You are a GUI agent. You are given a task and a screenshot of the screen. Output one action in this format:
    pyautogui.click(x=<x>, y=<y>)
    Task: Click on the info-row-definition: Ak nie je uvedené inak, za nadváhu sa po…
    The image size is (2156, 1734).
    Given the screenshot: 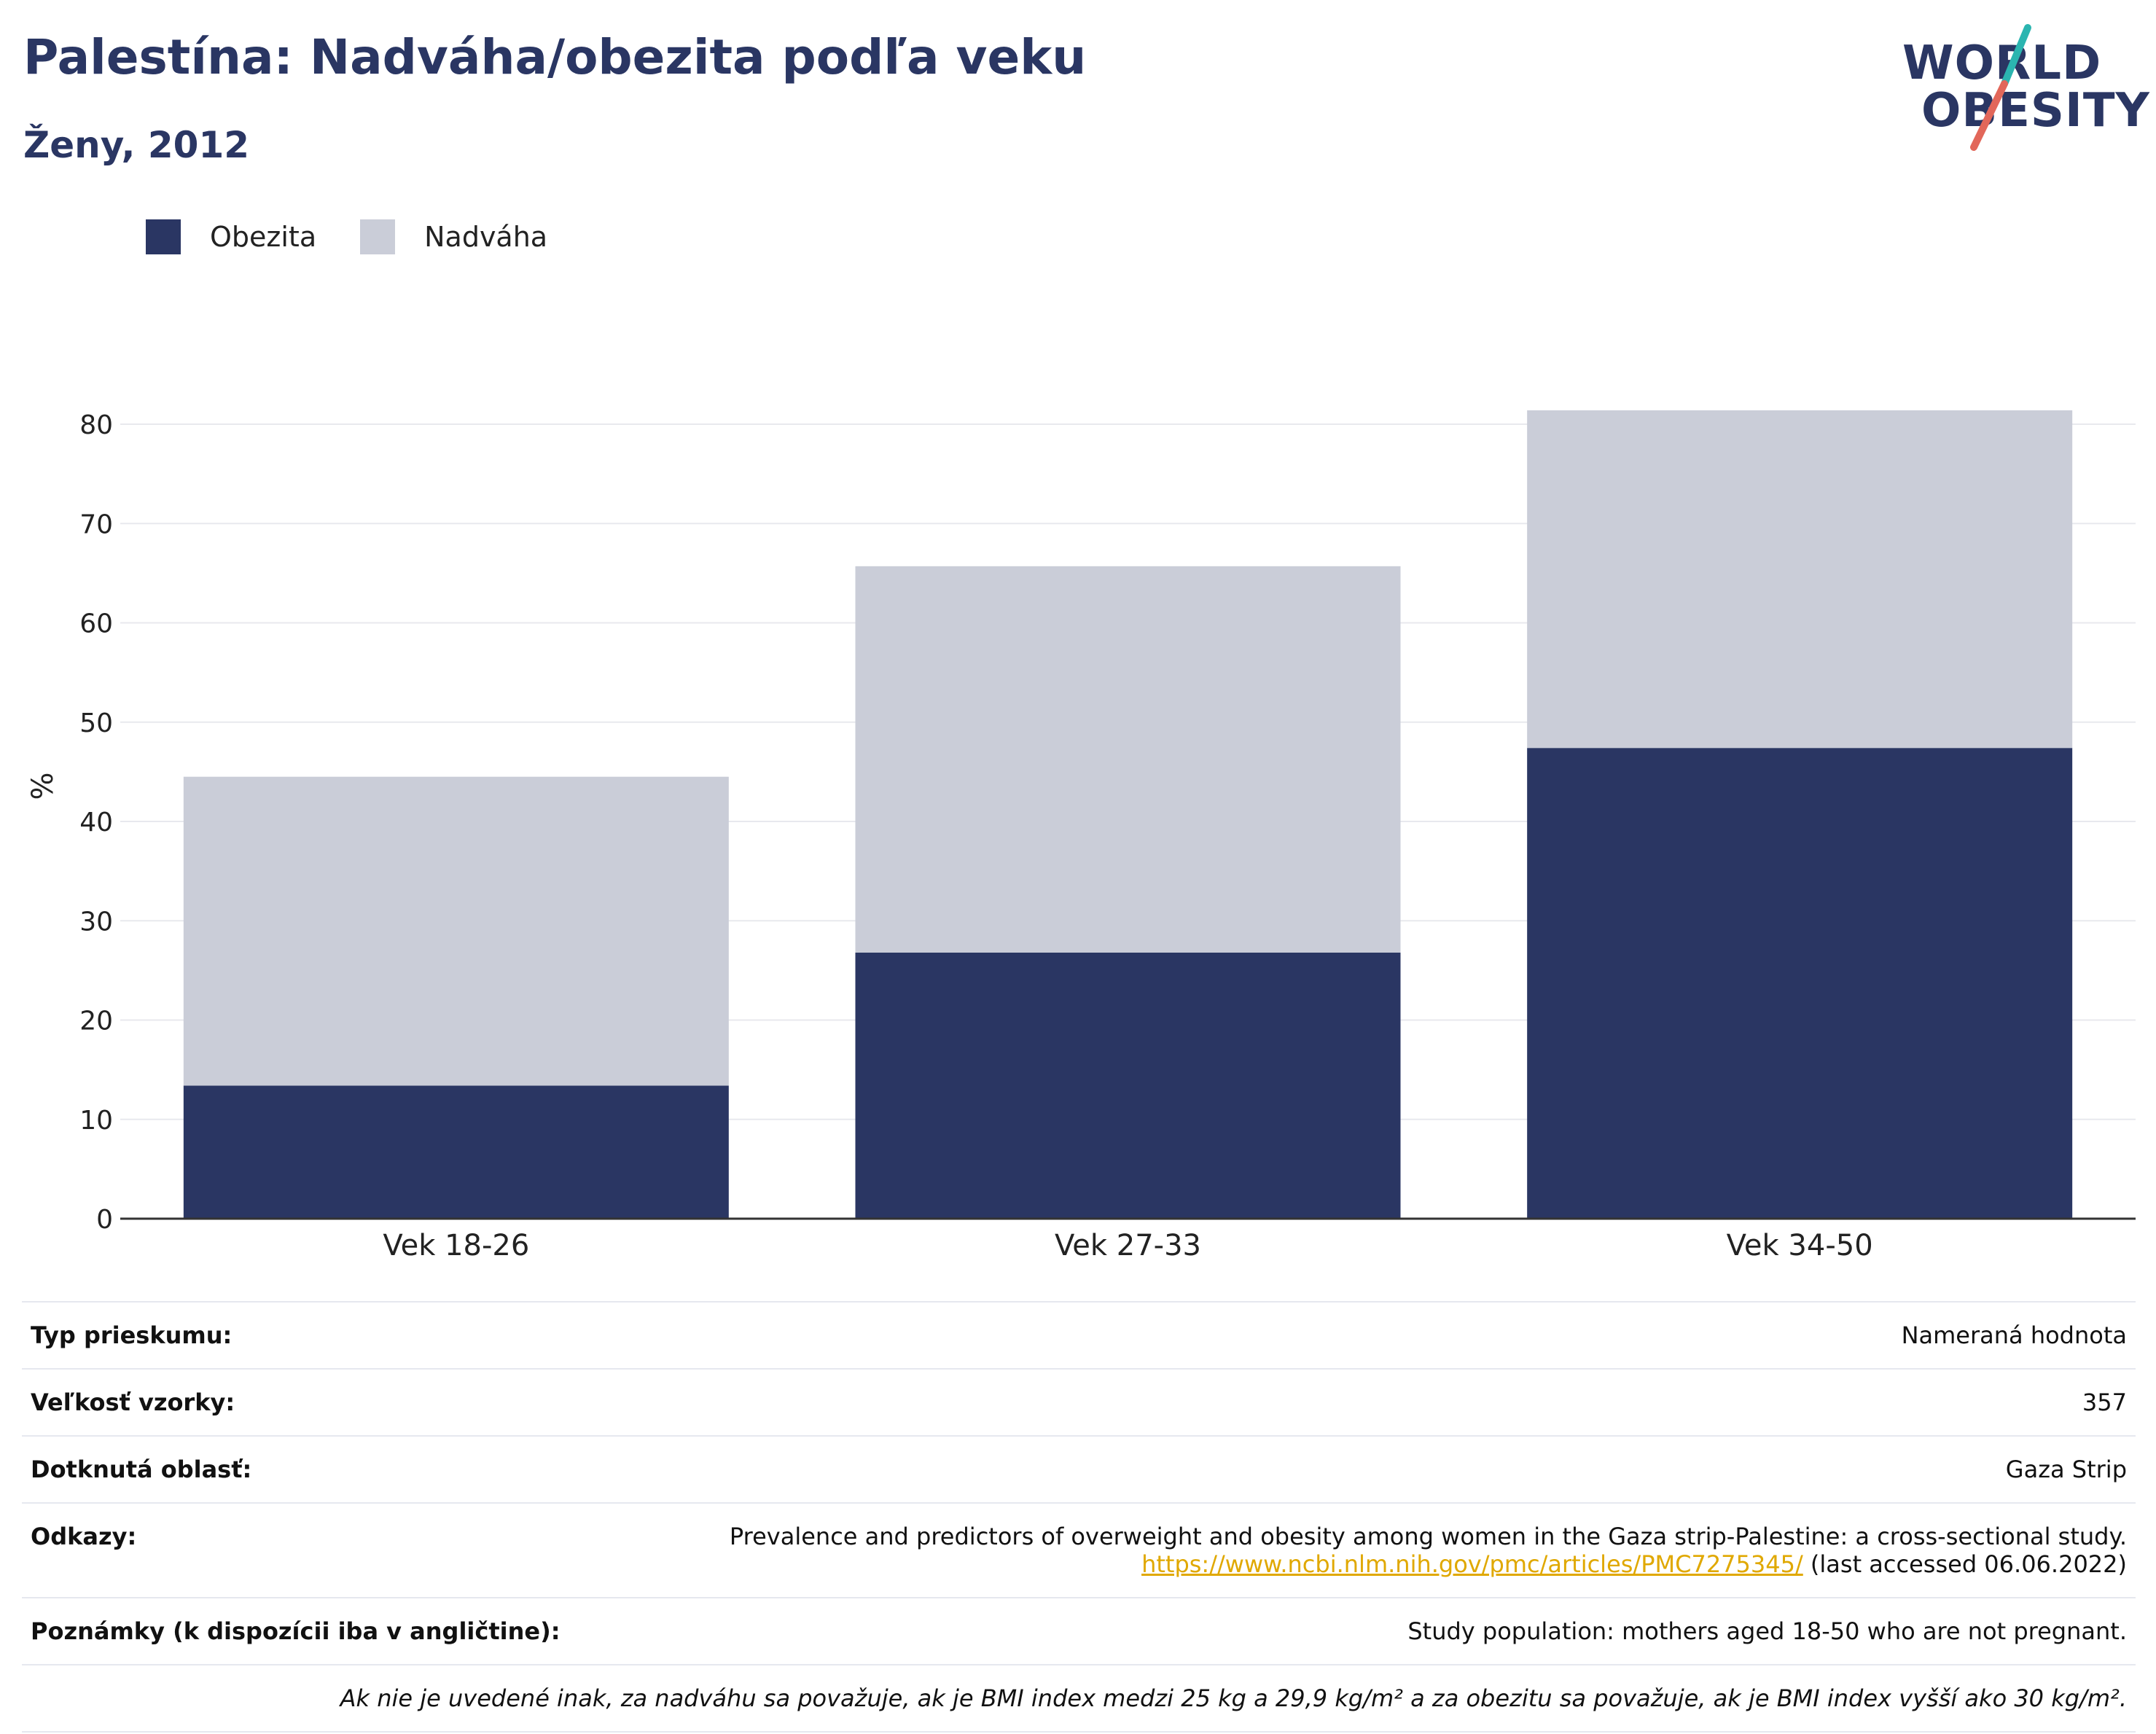 What is the action you would take?
    pyautogui.click(x=1079, y=1698)
    